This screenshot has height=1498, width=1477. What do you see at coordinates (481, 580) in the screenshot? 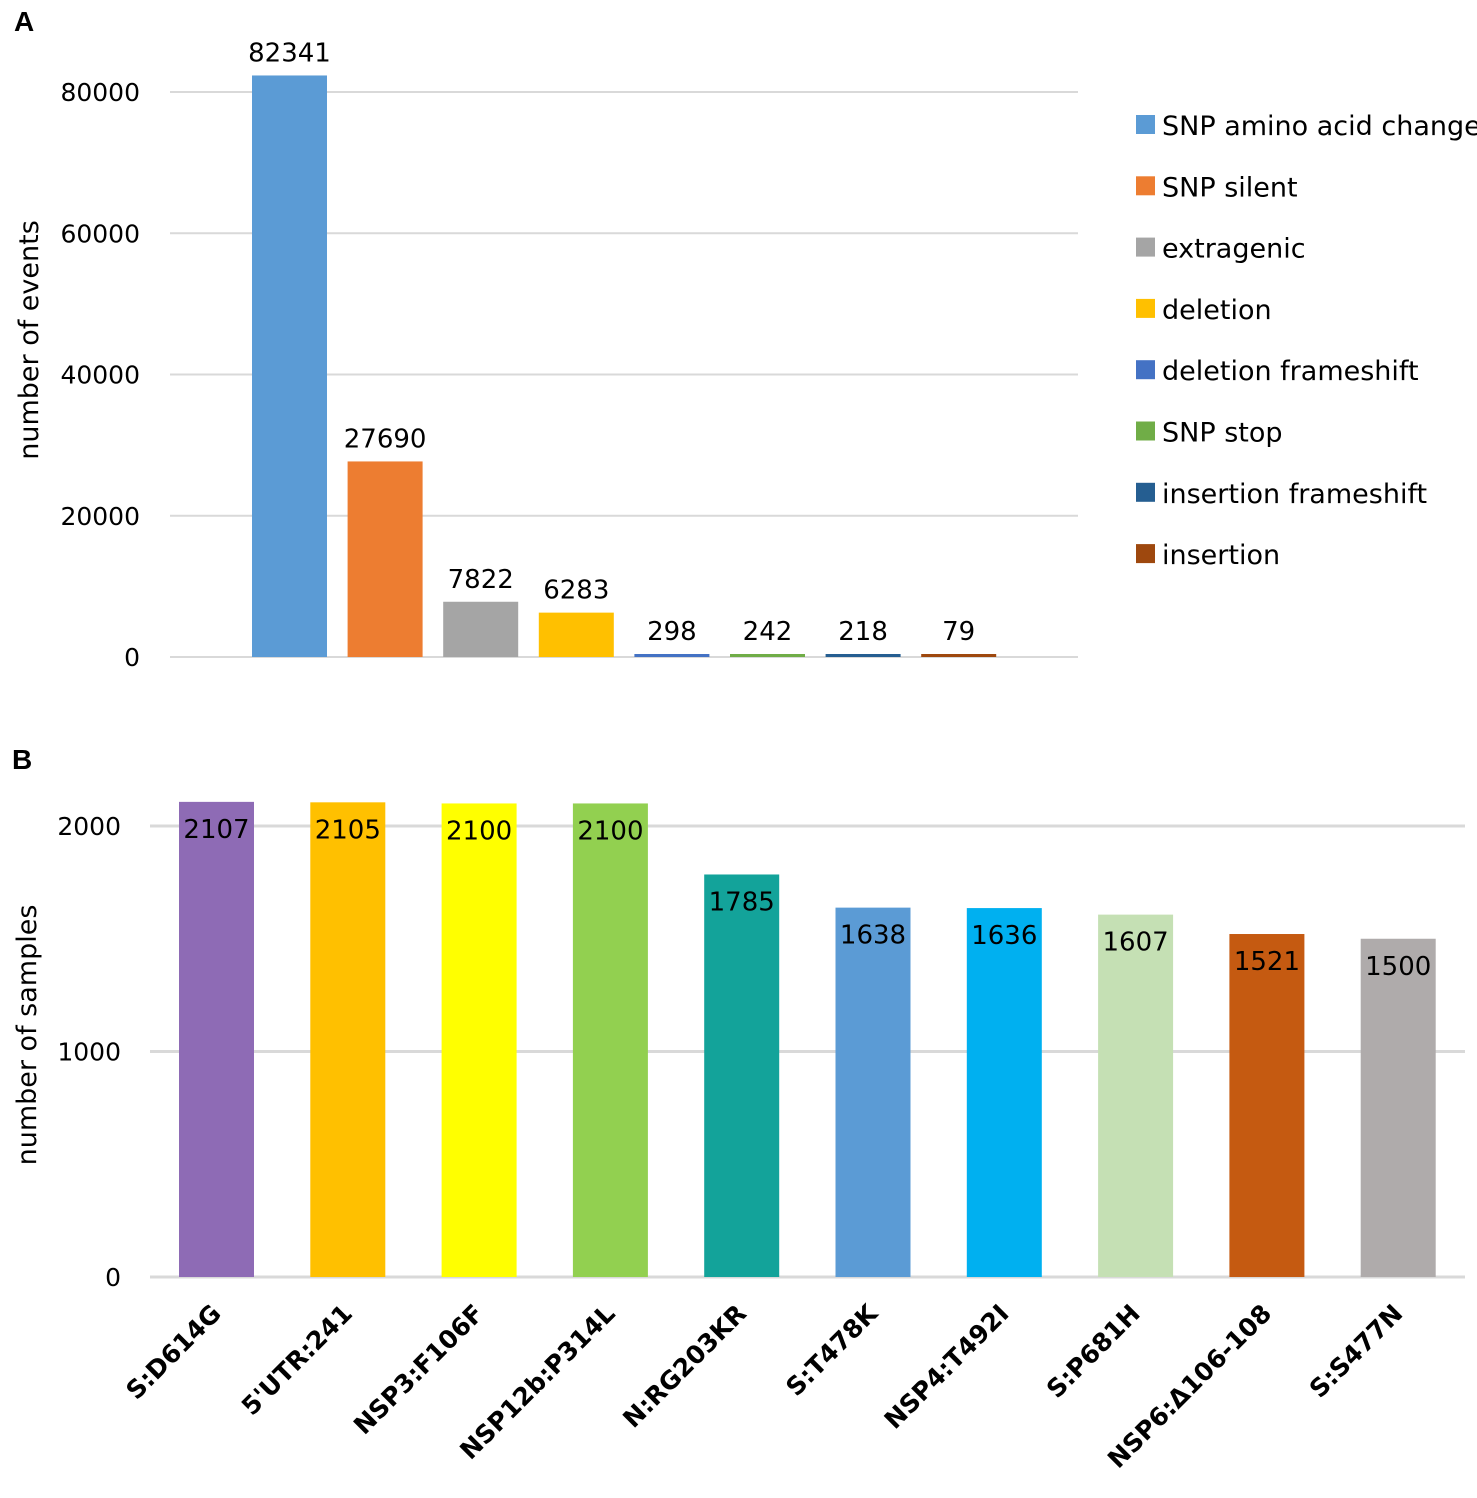
I see `data-label-a: 7822` at bounding box center [481, 580].